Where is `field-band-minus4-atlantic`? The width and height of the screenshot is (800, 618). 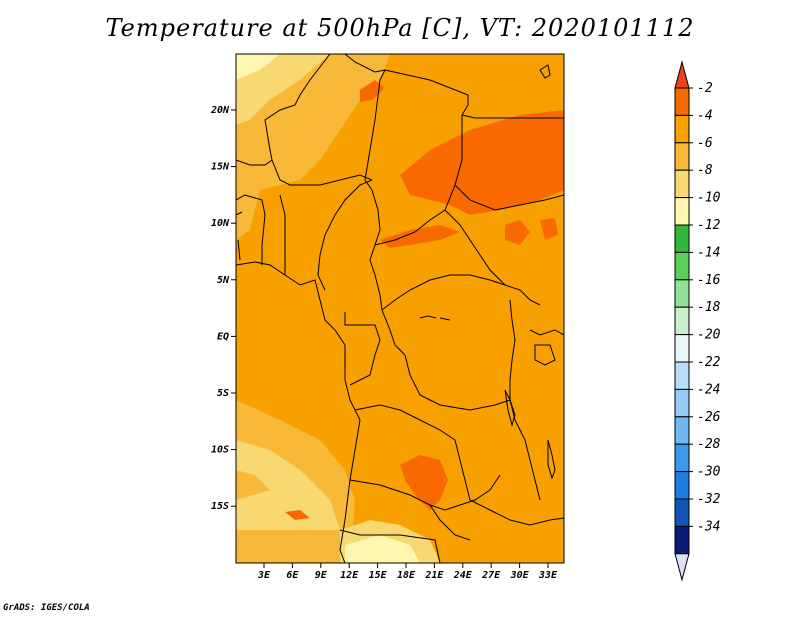
field-band-minus4-atlantic is located at coordinates (297, 515).